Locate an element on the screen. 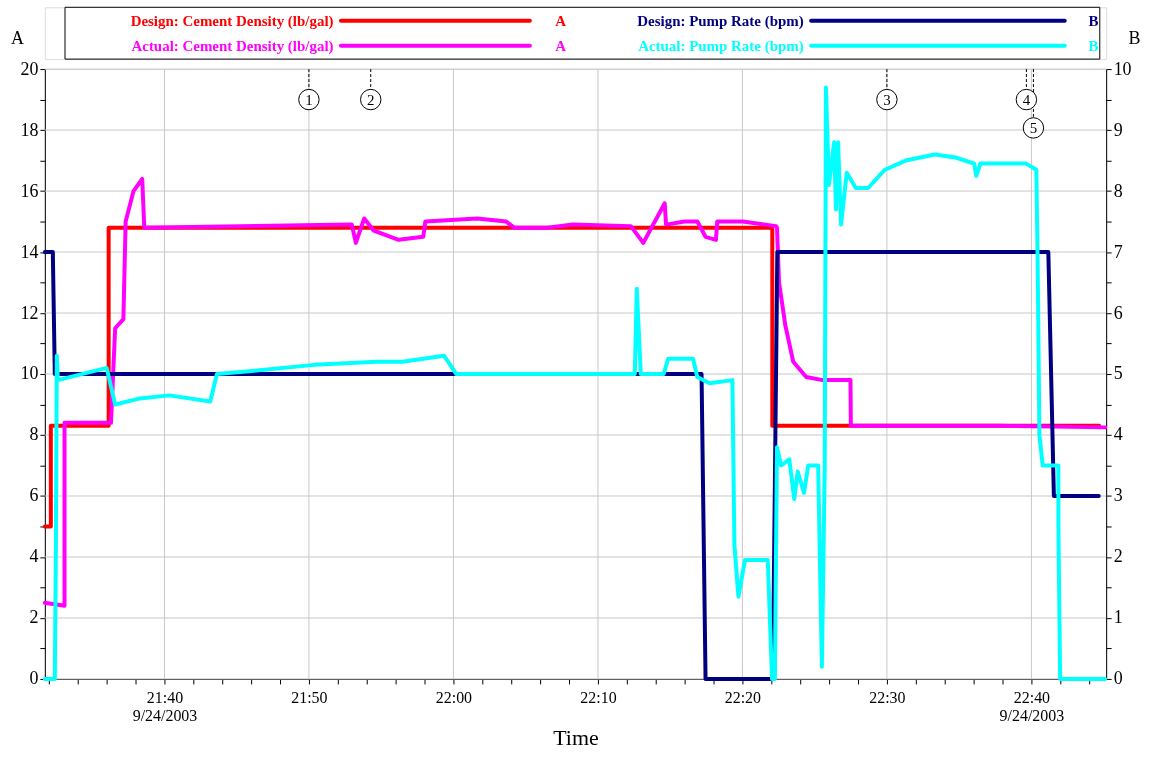 The height and width of the screenshot is (763, 1151). annotation: 4 is located at coordinates (1026, 99).